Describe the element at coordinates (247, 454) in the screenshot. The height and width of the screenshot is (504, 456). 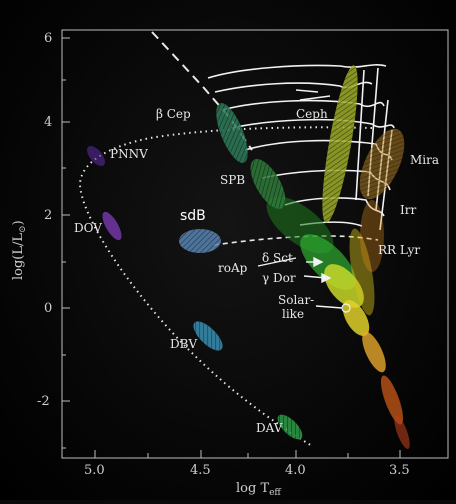
I see `x-axis-ticks` at that location.